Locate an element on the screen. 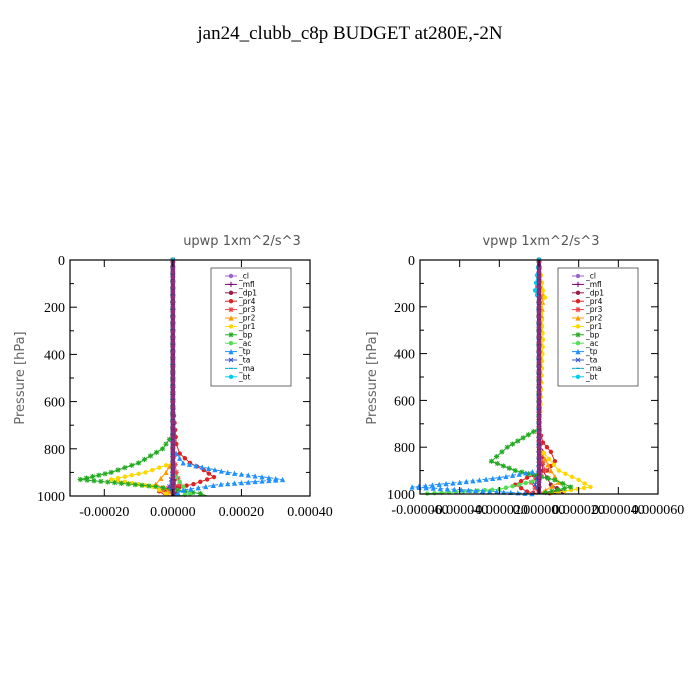 This screenshot has width=700, height=700. legend-entry-cl: _cl is located at coordinates (237, 276).